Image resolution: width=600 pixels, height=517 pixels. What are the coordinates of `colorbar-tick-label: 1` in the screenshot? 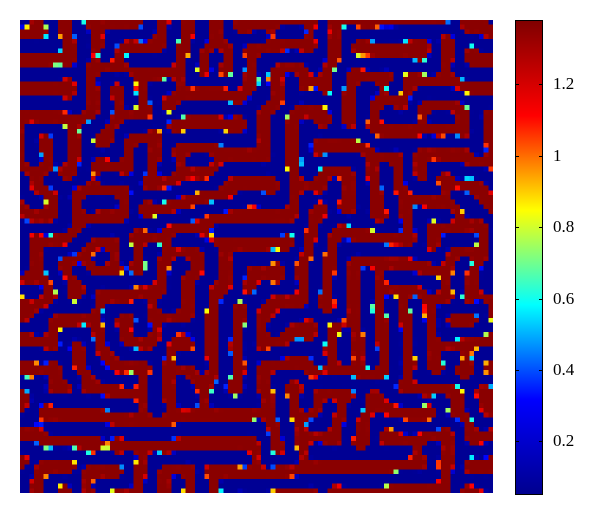 It's located at (557, 155).